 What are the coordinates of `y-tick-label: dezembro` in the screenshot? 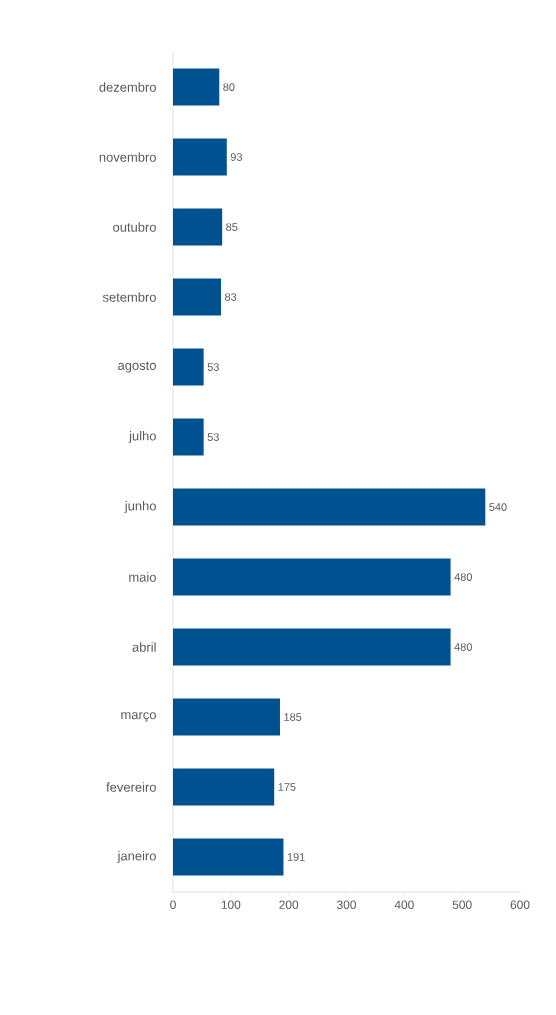 It's located at (127, 87).